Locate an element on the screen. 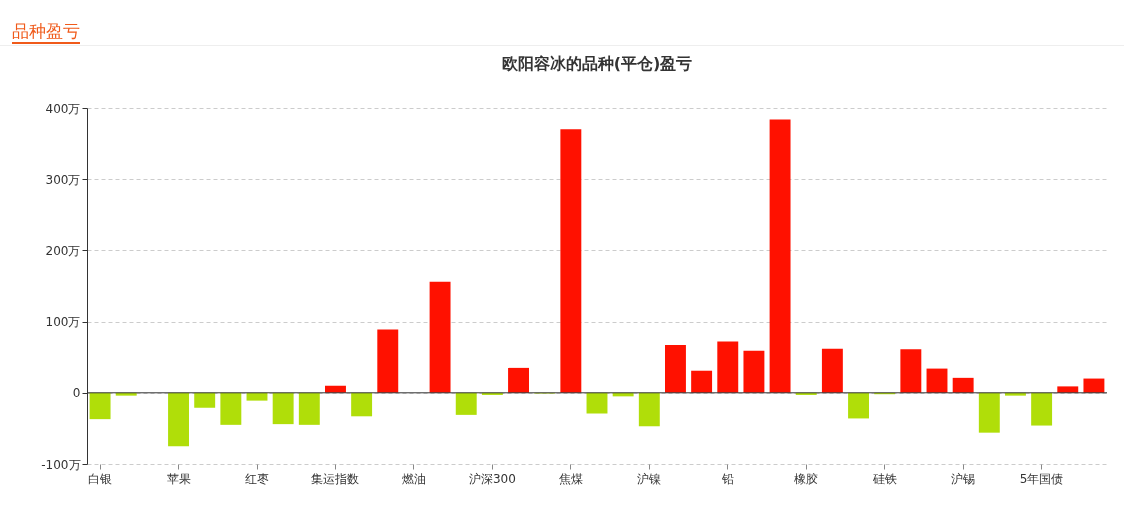 The height and width of the screenshot is (511, 1124). y-tick-label: -100万 is located at coordinates (61, 464).